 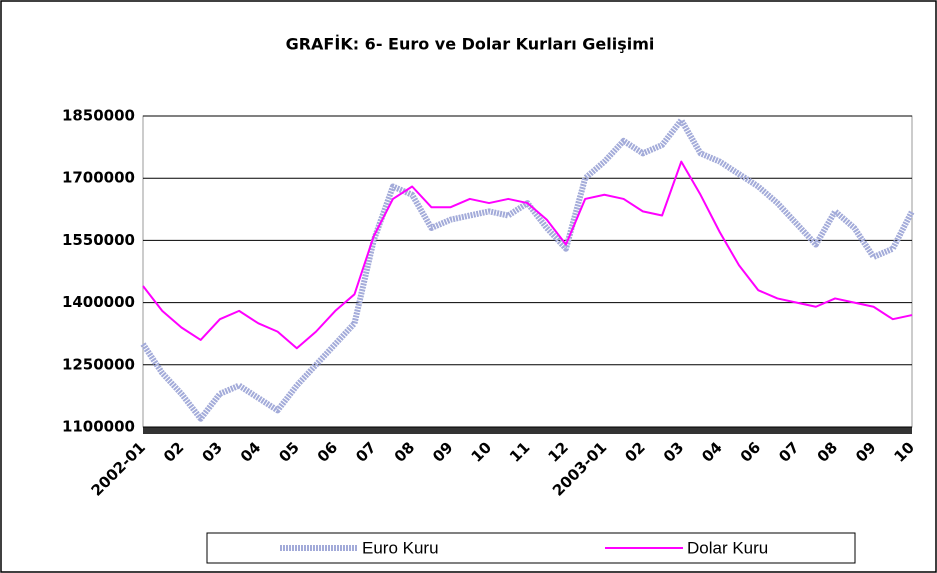 What do you see at coordinates (727, 547) in the screenshot?
I see `legend-label: Dolar Kuru` at bounding box center [727, 547].